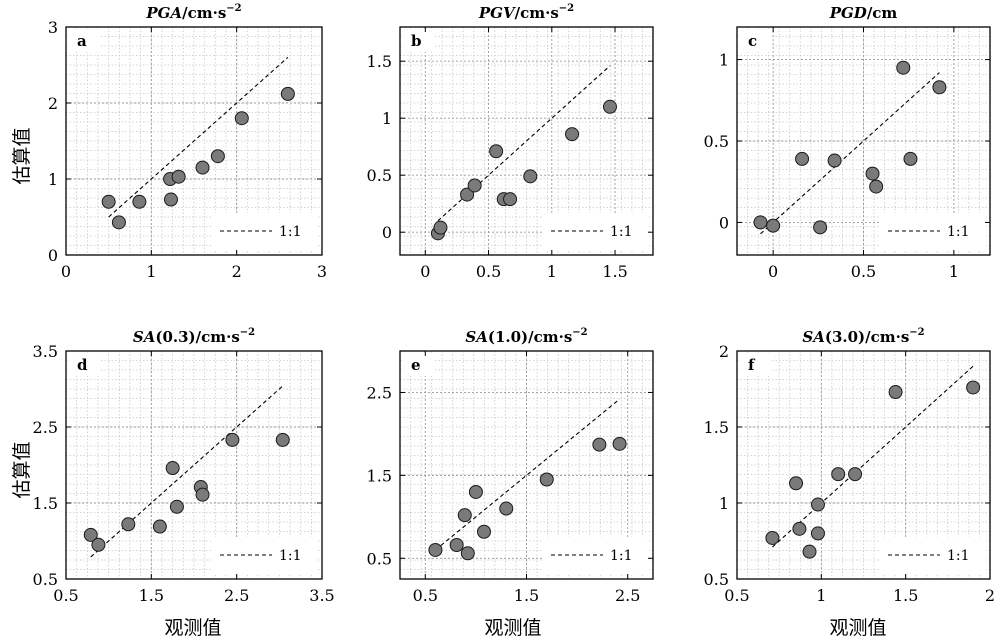 This screenshot has height=642, width=1000. Describe the element at coordinates (163, 13) in the screenshot. I see `title-variable: PGA` at that location.